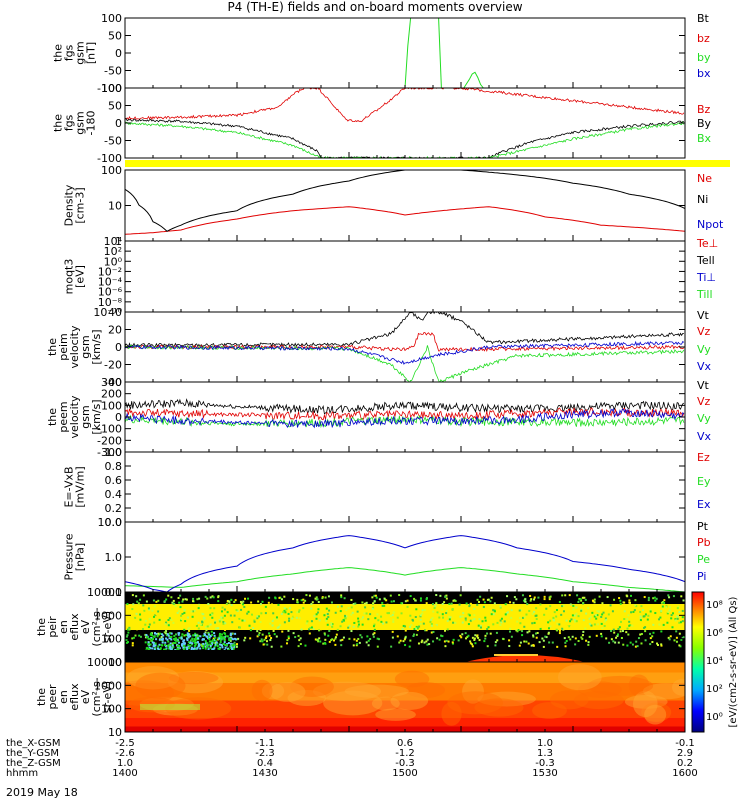 Image resolution: width=750 pixels, height=800 pixels. Describe the element at coordinates (114, 557) in the screenshot. I see `y-tick-label: 1.0` at that location.